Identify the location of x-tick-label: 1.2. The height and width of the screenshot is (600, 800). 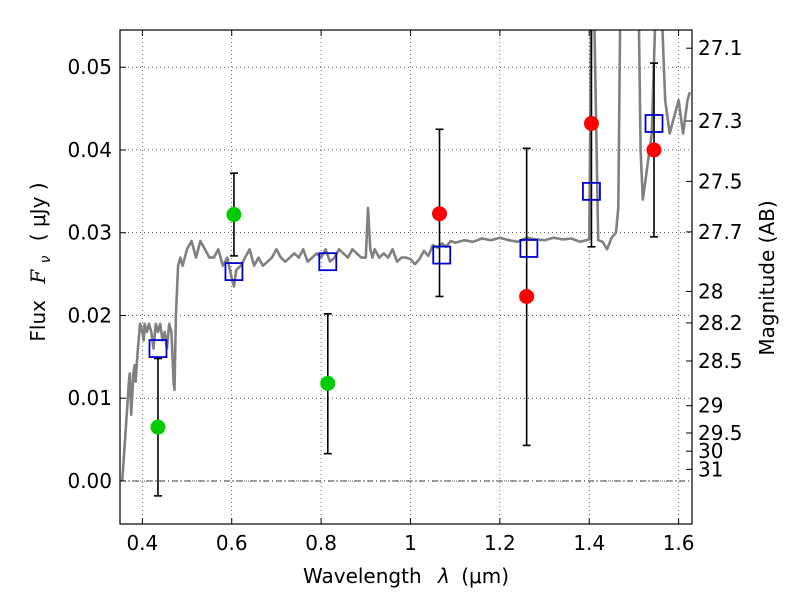
(500, 543).